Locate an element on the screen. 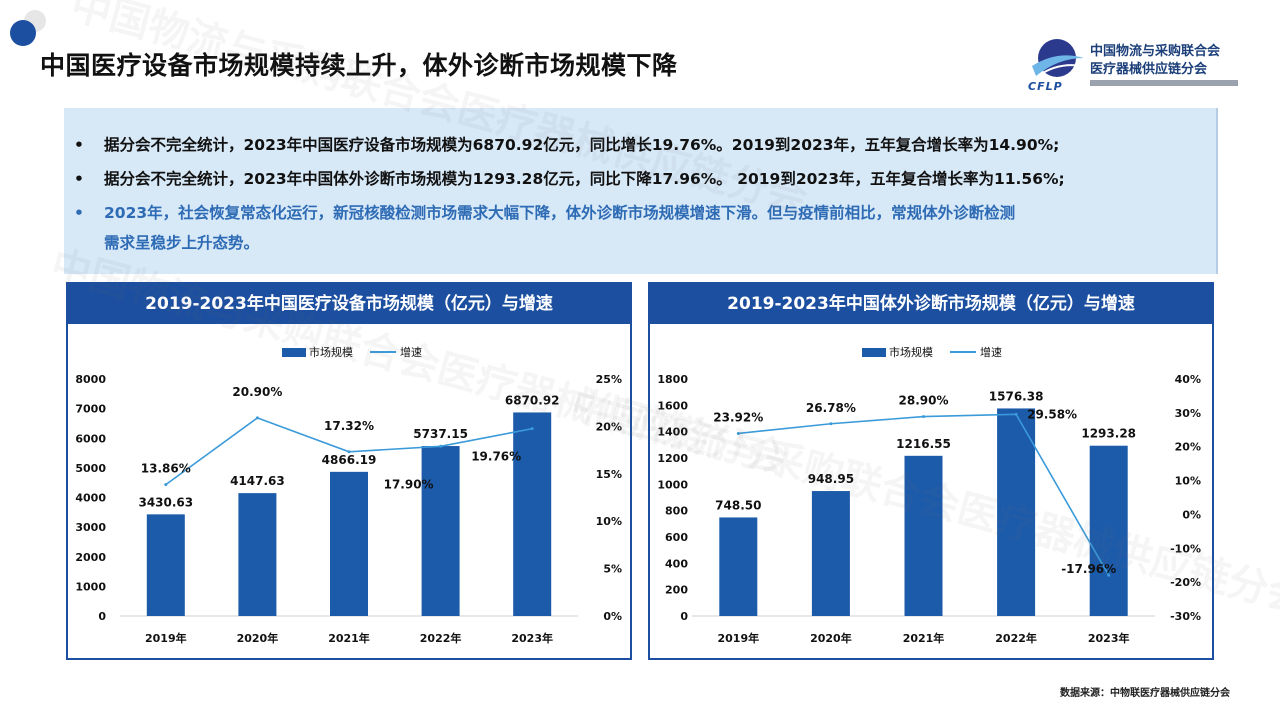 The width and height of the screenshot is (1280, 720). growth-value-label: 20.90% is located at coordinates (257, 392).